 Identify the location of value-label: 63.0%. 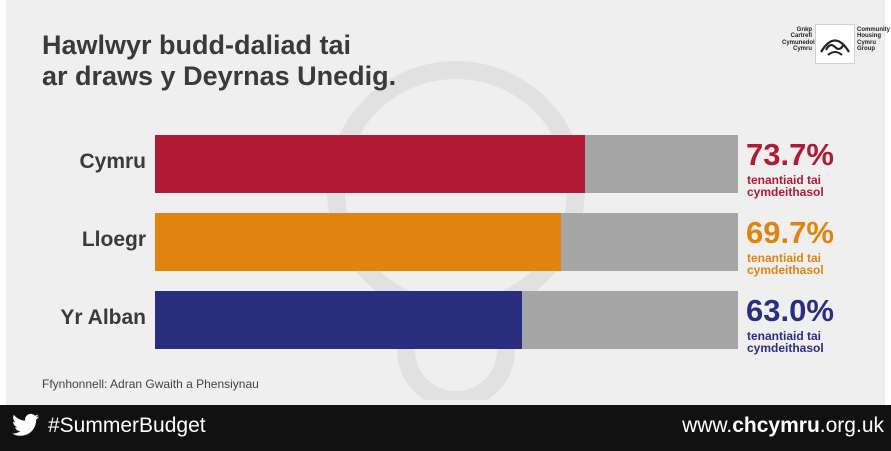
(790, 310).